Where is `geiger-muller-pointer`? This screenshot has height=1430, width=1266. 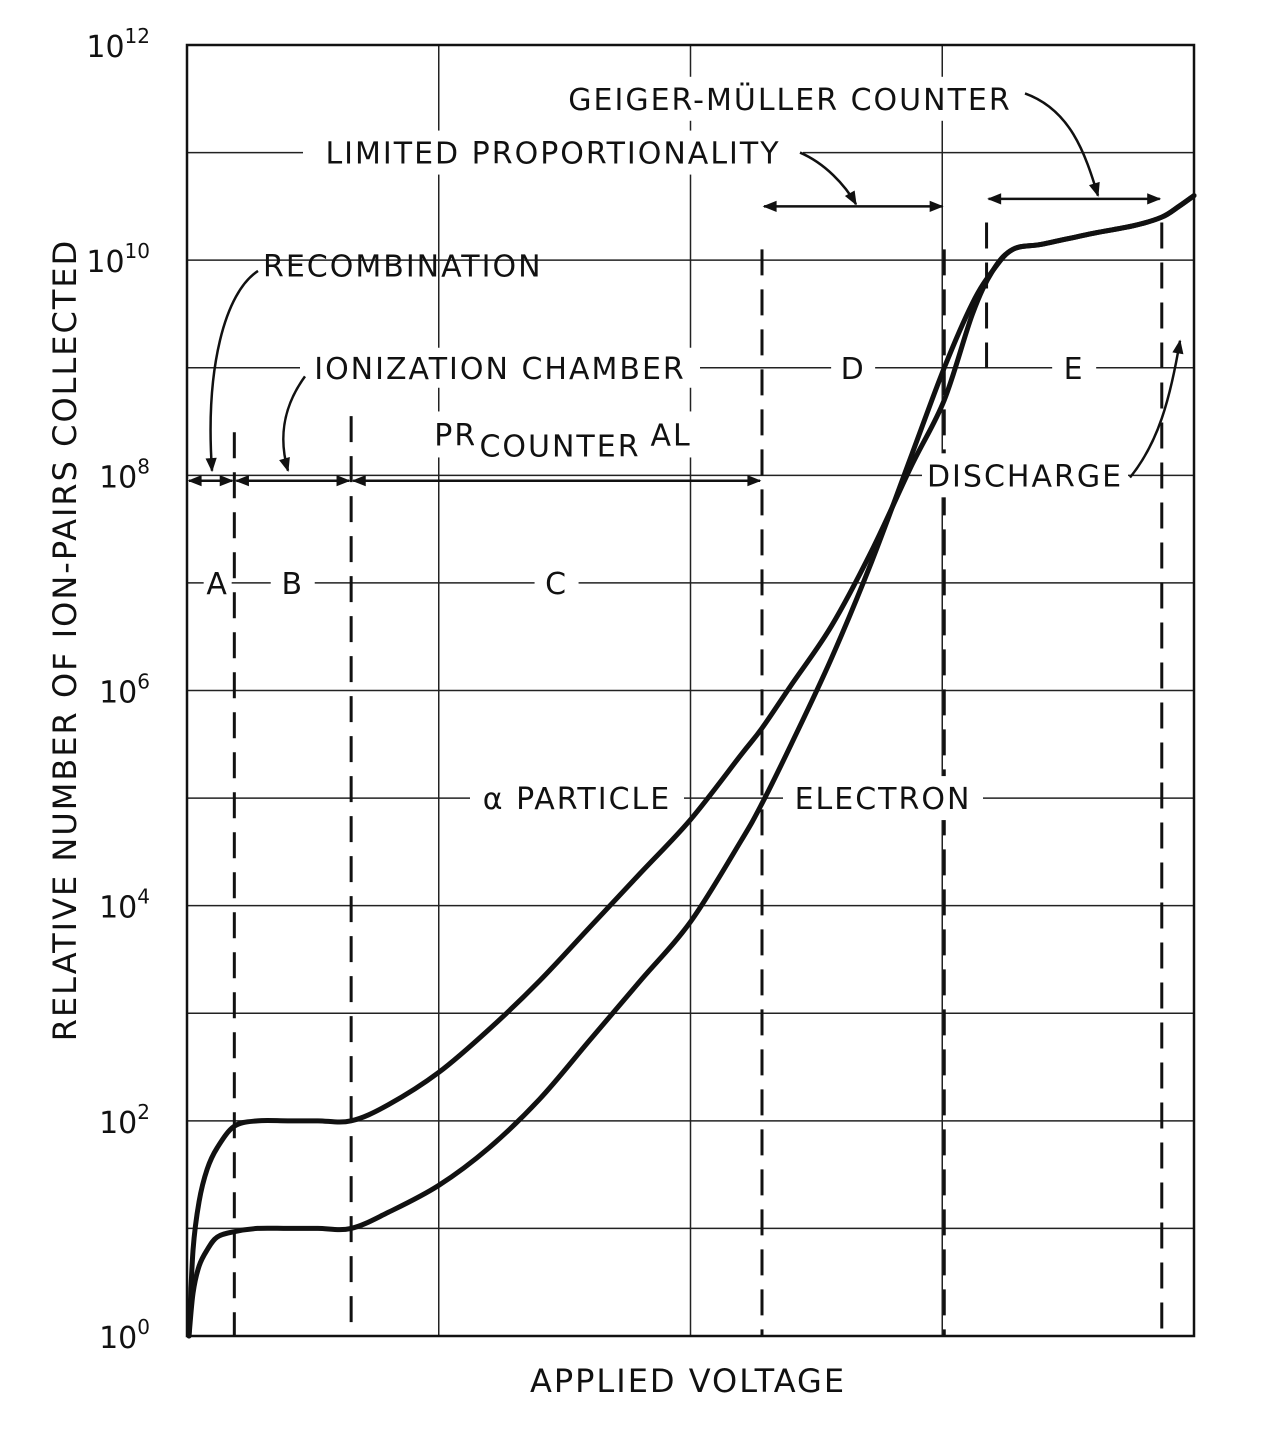 geiger-muller-pointer is located at coordinates (1062, 144).